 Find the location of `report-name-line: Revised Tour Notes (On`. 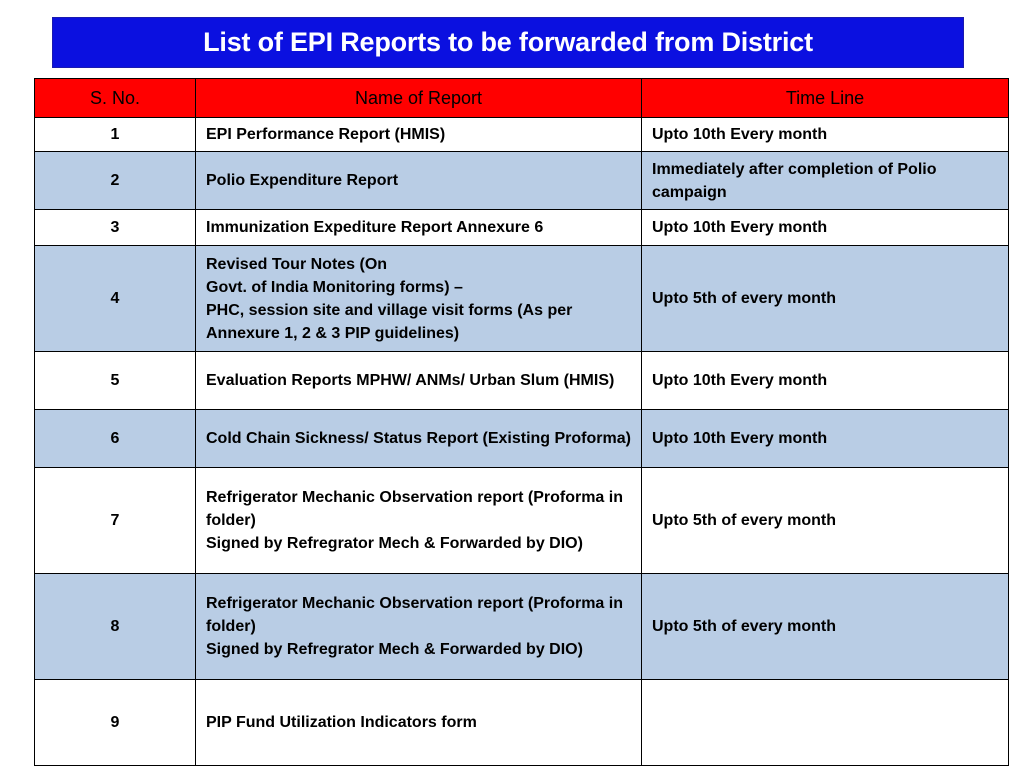

report-name-line: Revised Tour Notes (On is located at coordinates (297, 264).